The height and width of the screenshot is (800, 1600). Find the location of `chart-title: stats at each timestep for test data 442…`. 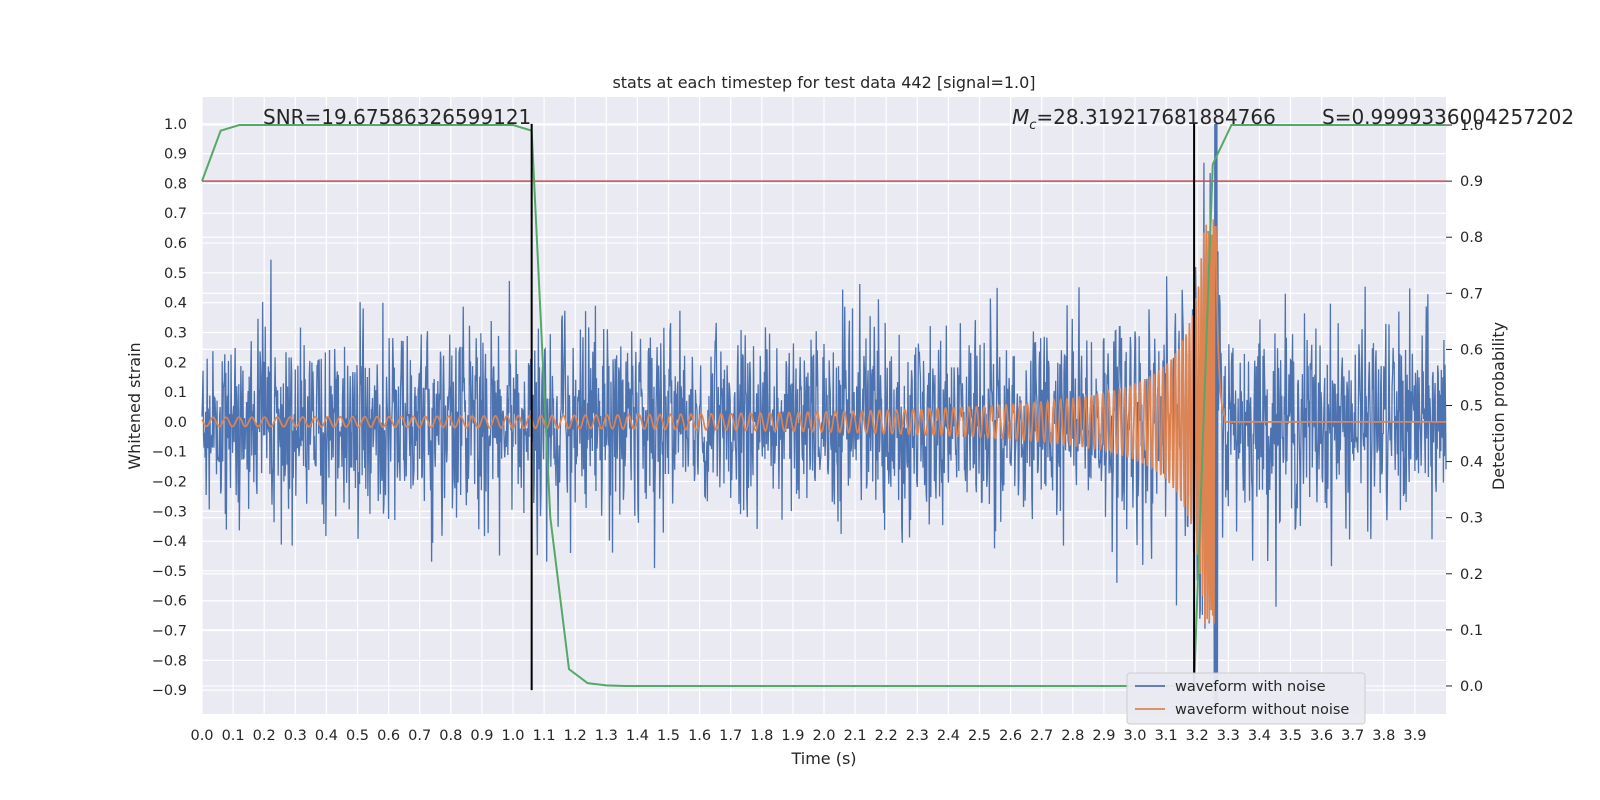

chart-title: stats at each timestep for test data 442… is located at coordinates (823, 82).